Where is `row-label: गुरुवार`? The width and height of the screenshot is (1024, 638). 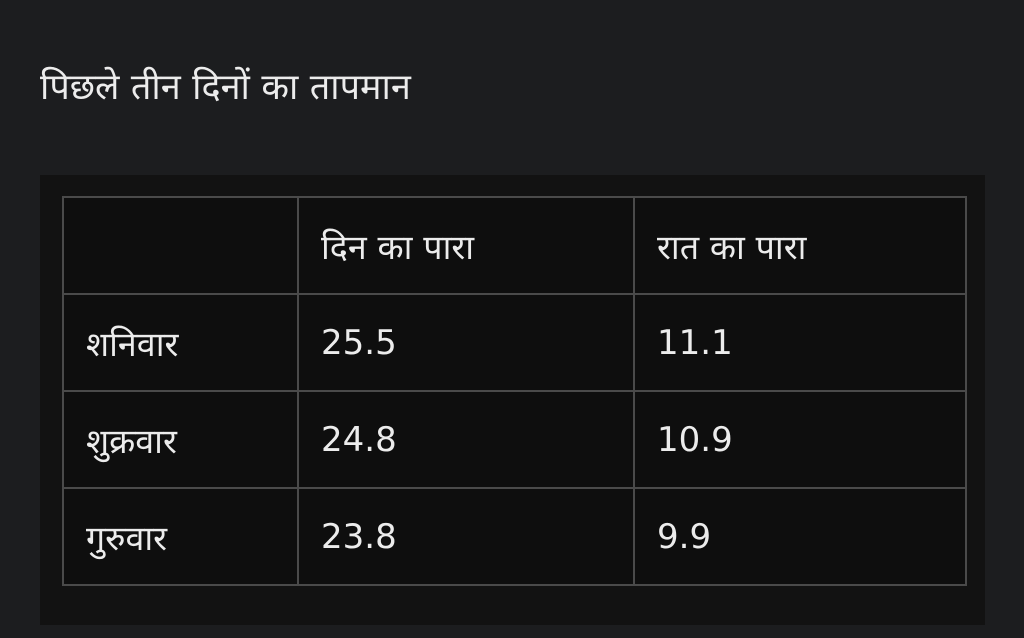
row-label: गुरुवार is located at coordinates (180, 536).